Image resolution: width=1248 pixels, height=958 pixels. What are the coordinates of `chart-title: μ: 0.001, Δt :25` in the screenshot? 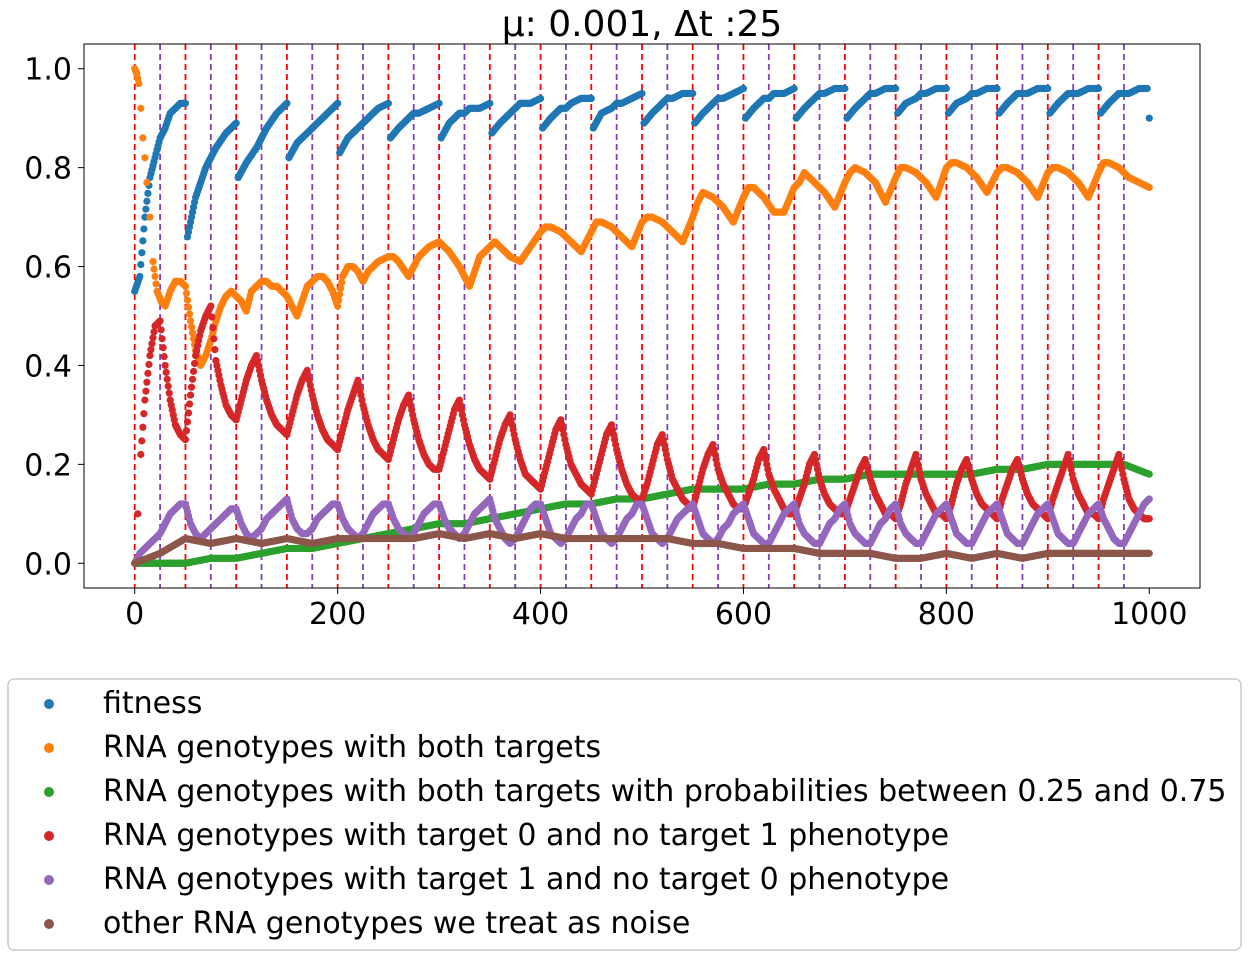 It's located at (642, 24).